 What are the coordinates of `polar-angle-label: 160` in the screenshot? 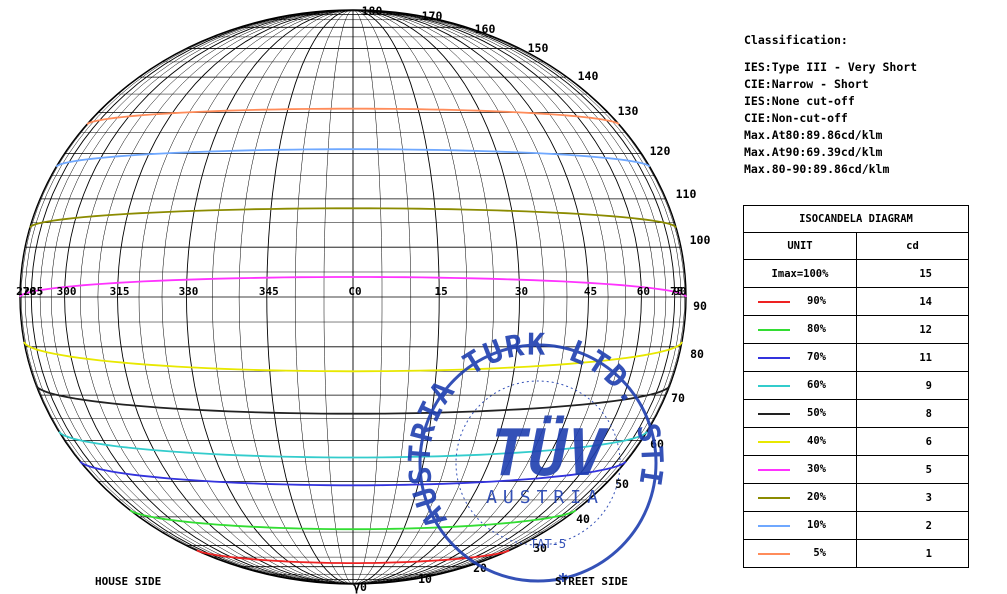 It's located at (485, 29).